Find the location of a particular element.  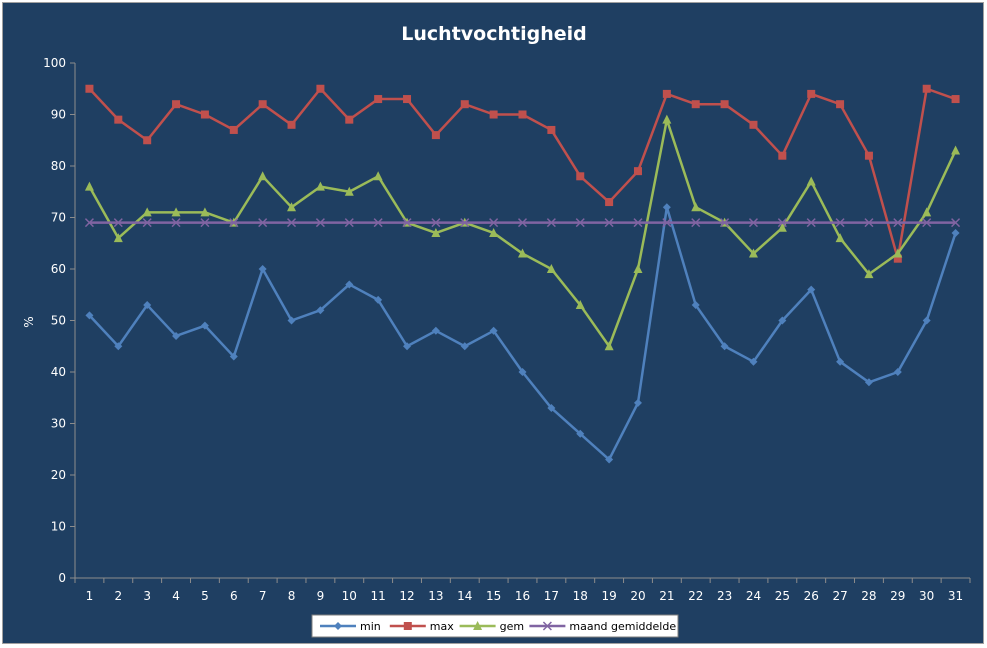

y-tick-label: 80 is located at coordinates (58, 166).